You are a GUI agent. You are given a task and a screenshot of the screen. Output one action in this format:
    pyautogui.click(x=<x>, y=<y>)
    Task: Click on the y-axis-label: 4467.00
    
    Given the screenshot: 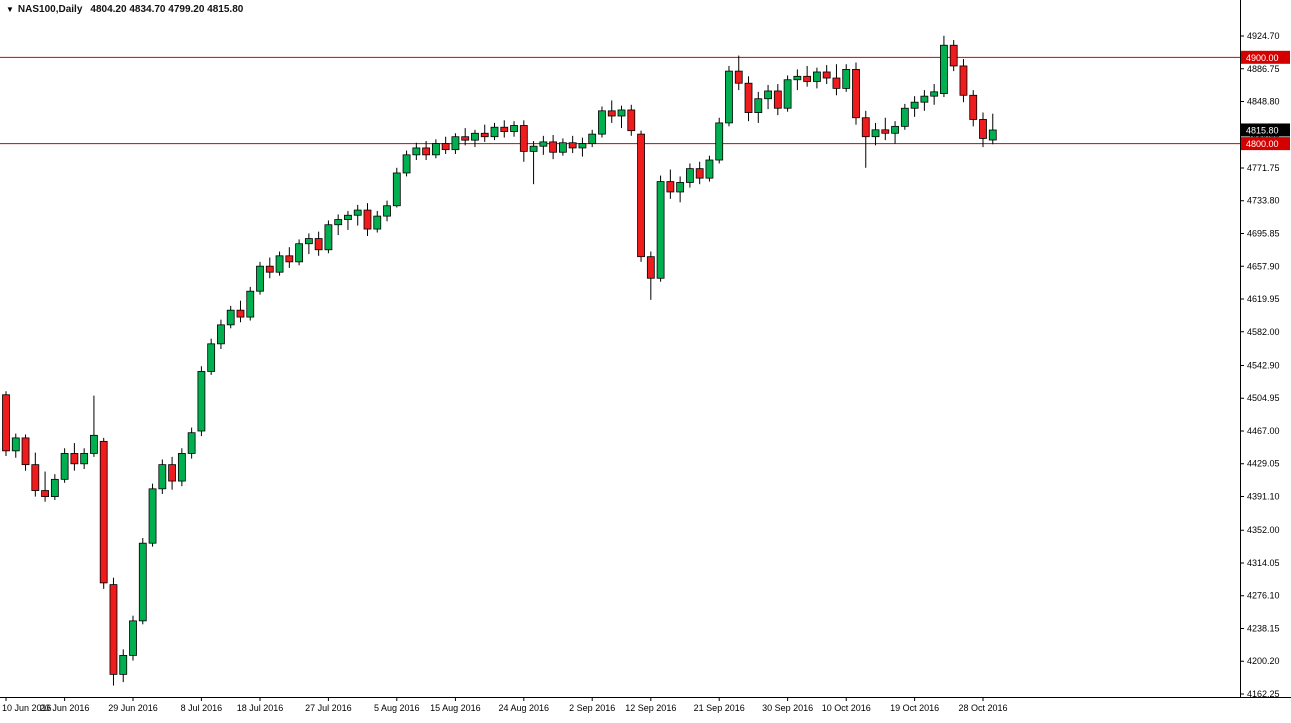 What is the action you would take?
    pyautogui.click(x=1263, y=431)
    